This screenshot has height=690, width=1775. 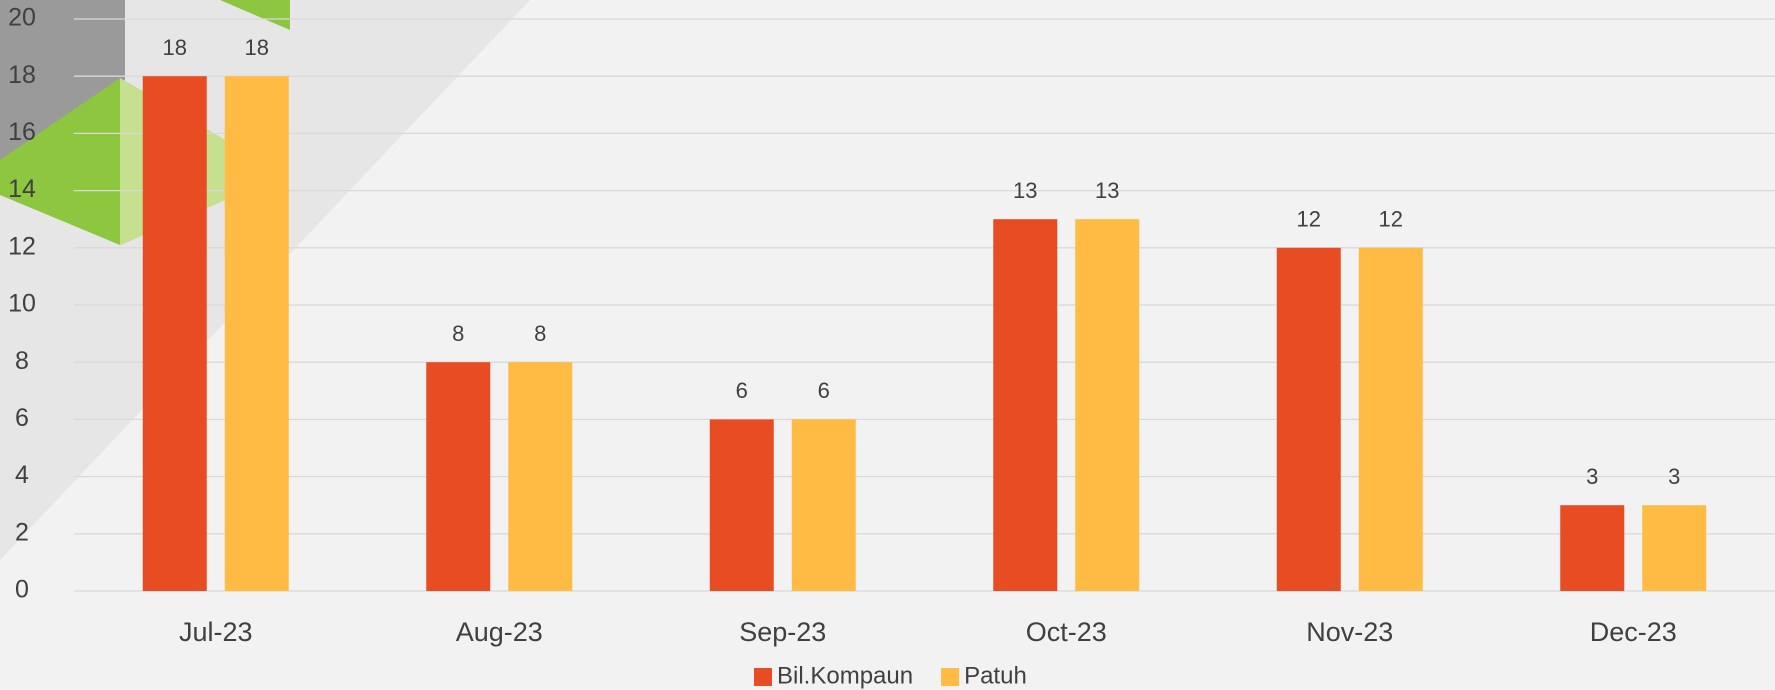 What do you see at coordinates (207, 15) in the screenshot?
I see `decor-green-top` at bounding box center [207, 15].